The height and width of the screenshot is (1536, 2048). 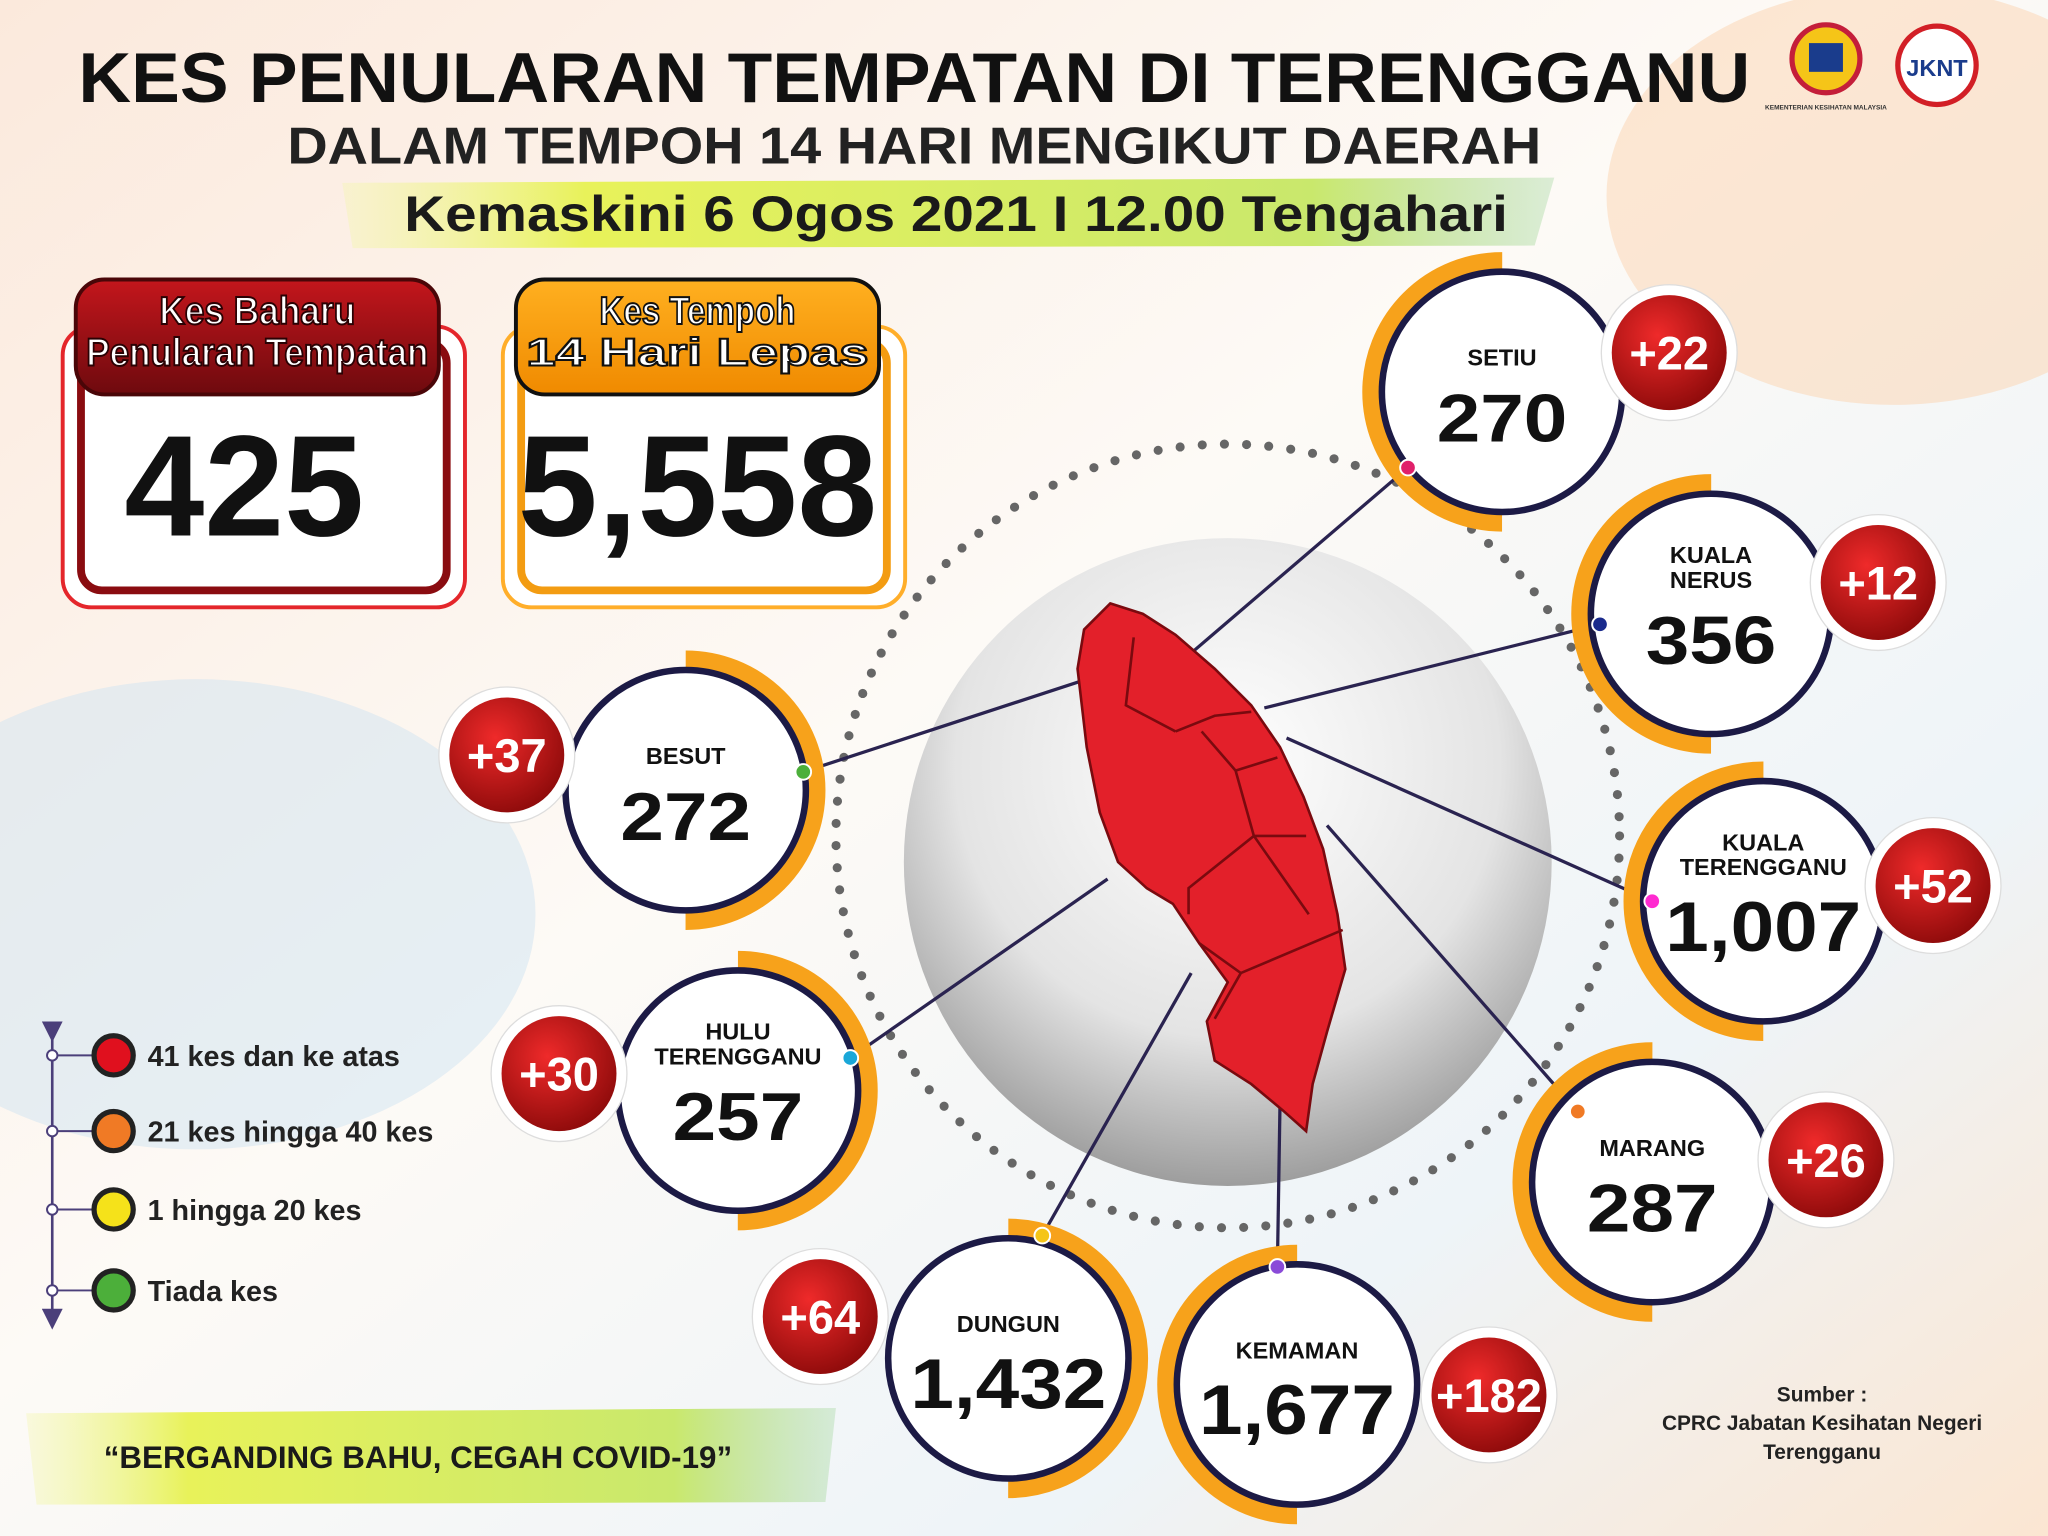 I want to click on district-name: MARANG, so click(x=1652, y=1148).